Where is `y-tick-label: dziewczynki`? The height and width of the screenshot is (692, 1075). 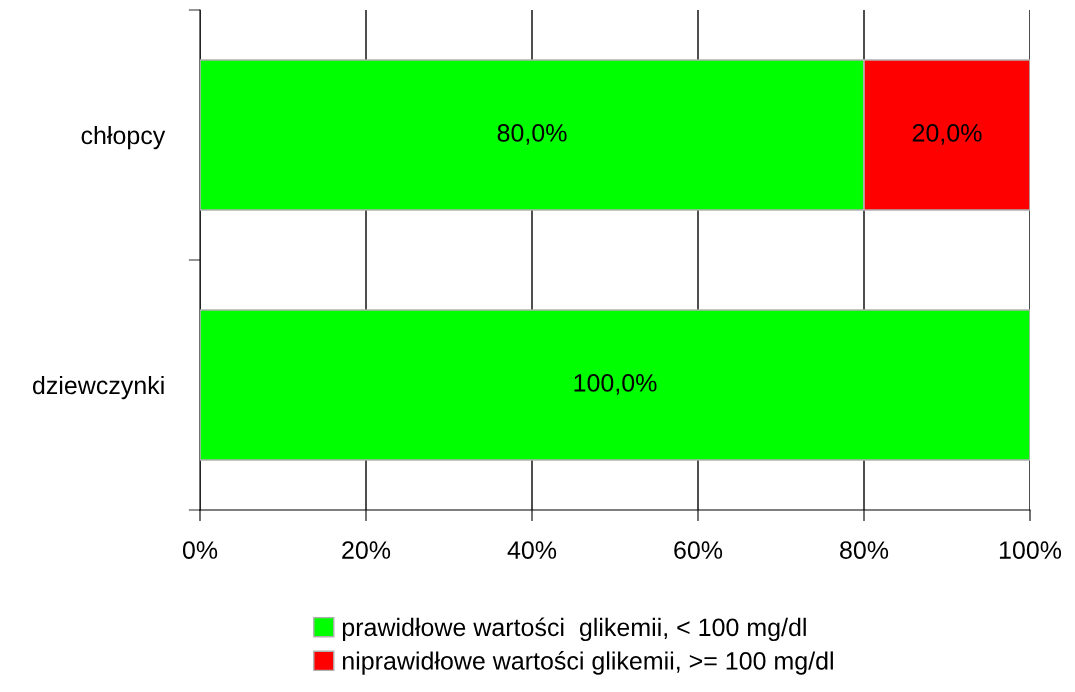 y-tick-label: dziewczynki is located at coordinates (98, 387).